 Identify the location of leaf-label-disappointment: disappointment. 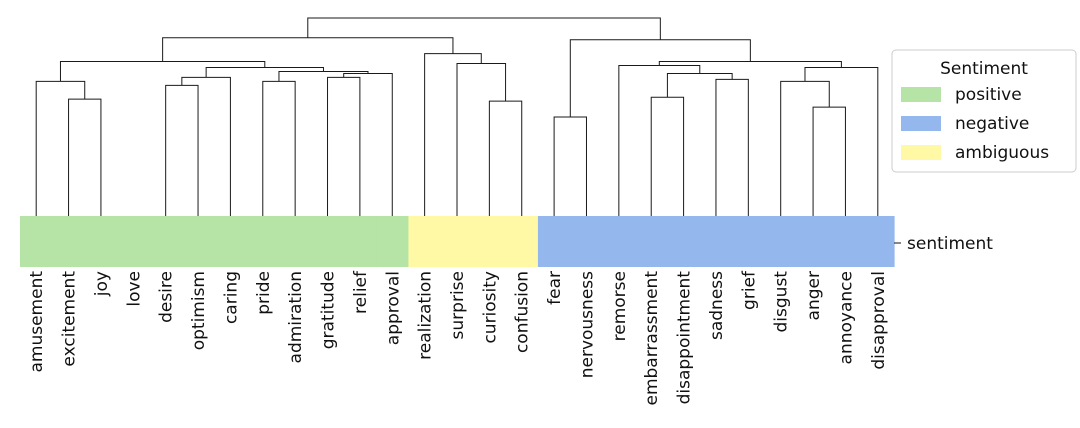
(685, 338).